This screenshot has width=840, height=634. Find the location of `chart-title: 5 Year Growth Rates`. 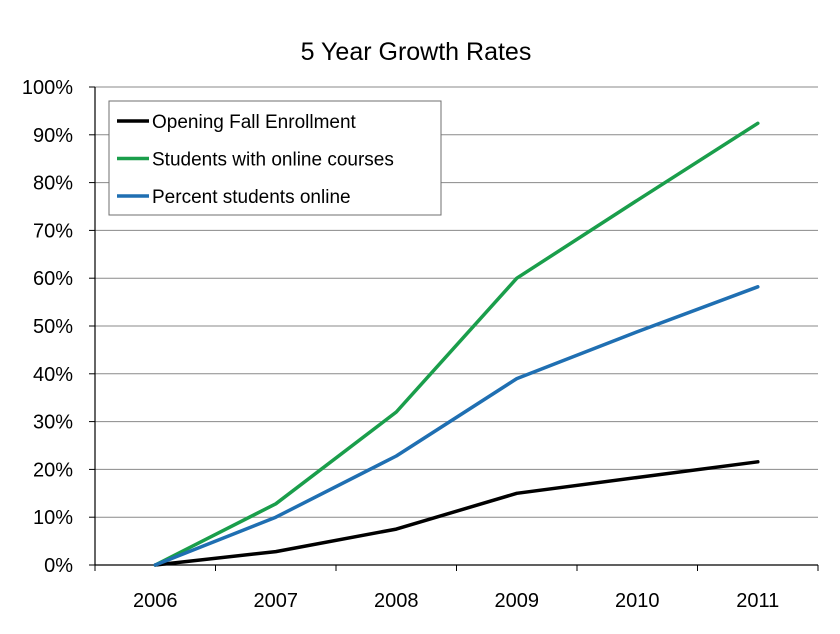

chart-title: 5 Year Growth Rates is located at coordinates (416, 52).